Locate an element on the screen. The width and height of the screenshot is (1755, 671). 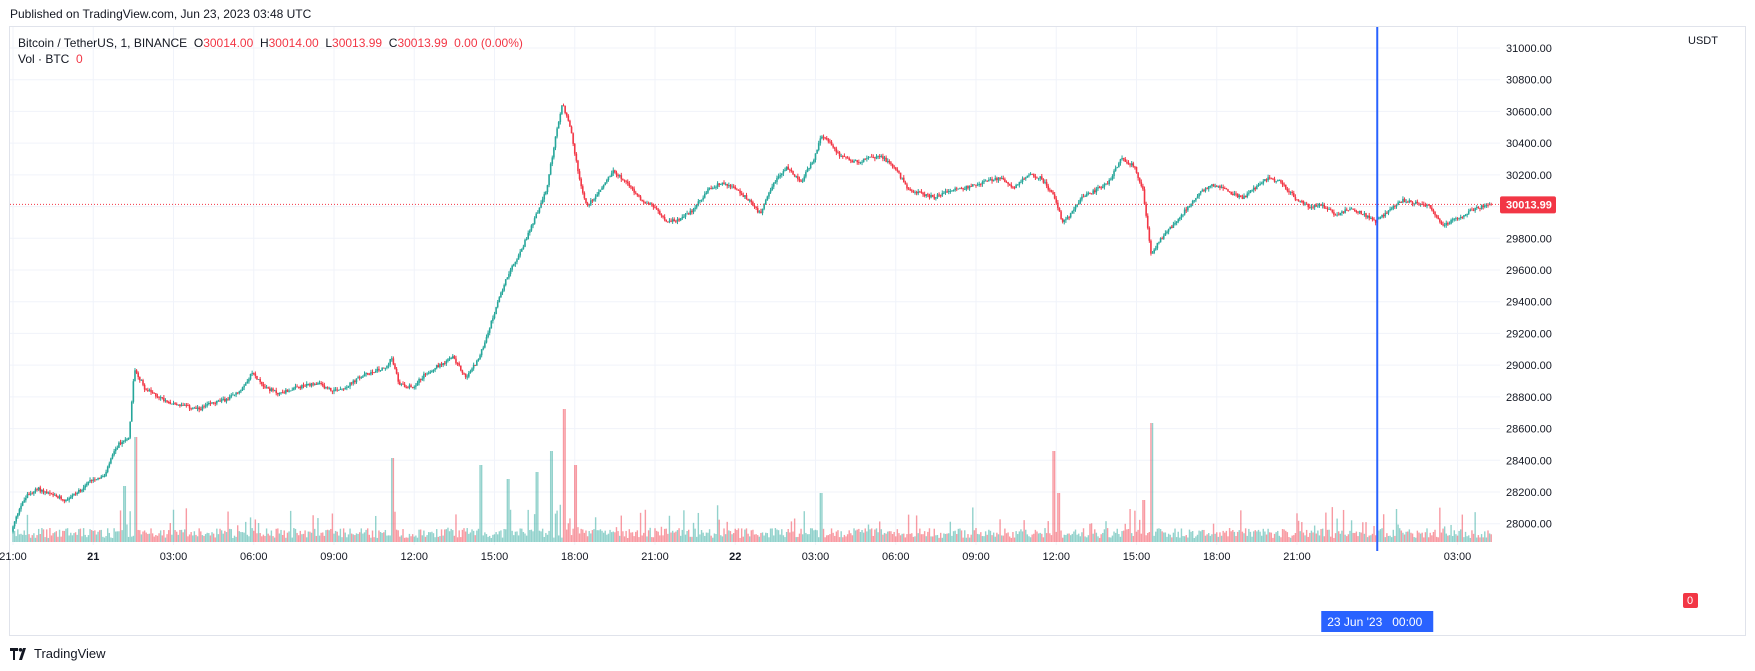
volume-label: Vol · BTC is located at coordinates (44, 59).